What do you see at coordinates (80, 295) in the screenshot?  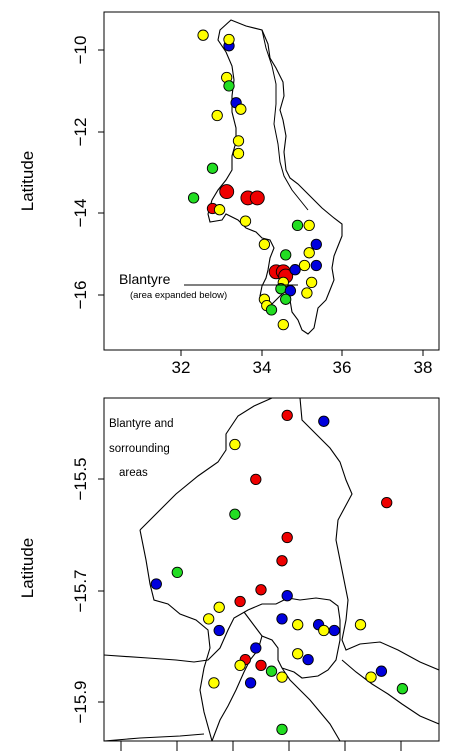 I see `top-y-tick-label: −16` at bounding box center [80, 295].